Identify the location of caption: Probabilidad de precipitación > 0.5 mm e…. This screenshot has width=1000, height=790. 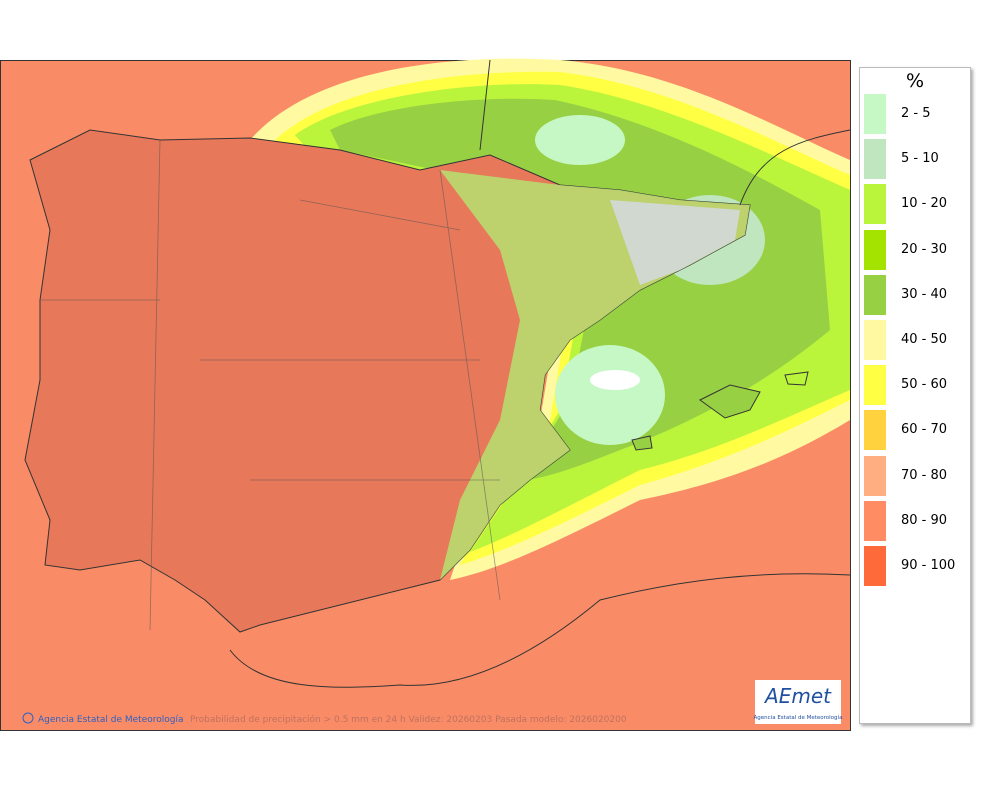
(408, 719).